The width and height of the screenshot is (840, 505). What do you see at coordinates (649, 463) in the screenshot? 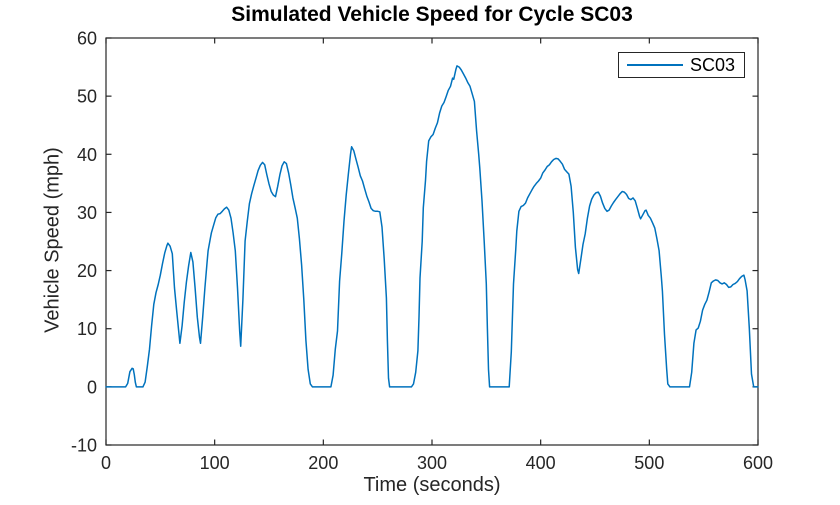
I see `x-tick-label: 500` at bounding box center [649, 463].